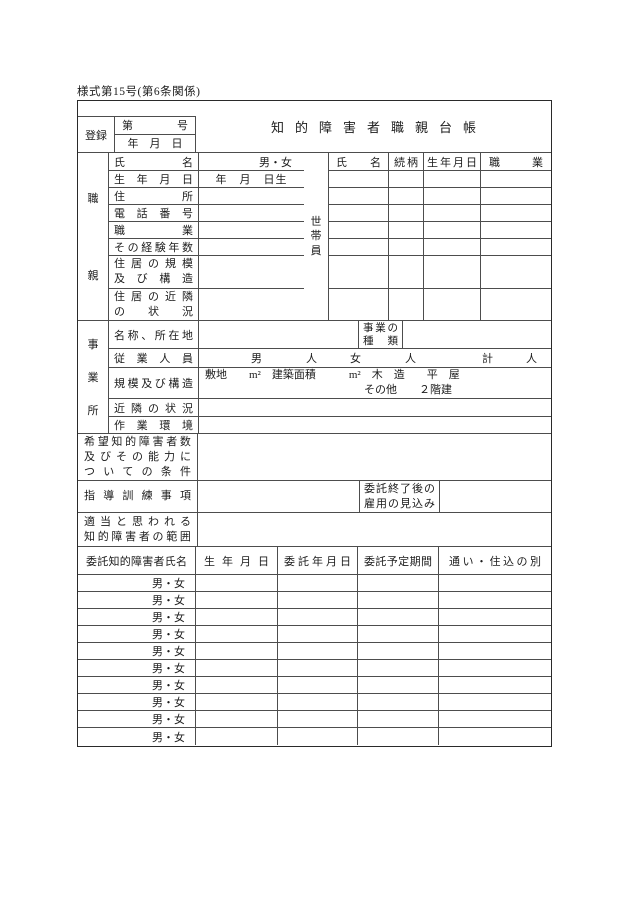  What do you see at coordinates (153, 197) in the screenshot?
I see `address-label: 住所` at bounding box center [153, 197].